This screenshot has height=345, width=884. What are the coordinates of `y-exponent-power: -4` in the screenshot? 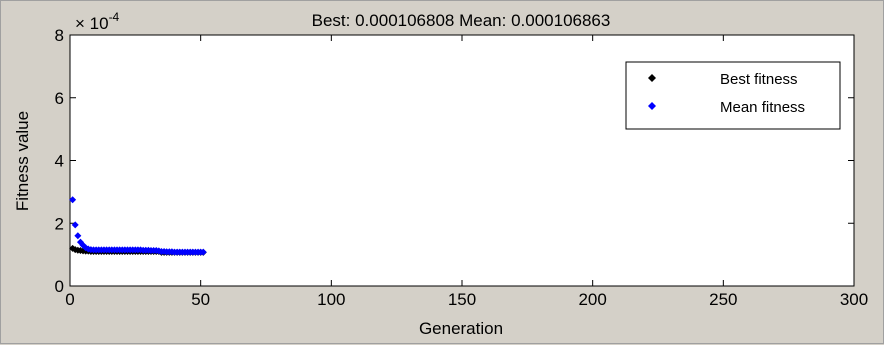 It's located at (114, 17).